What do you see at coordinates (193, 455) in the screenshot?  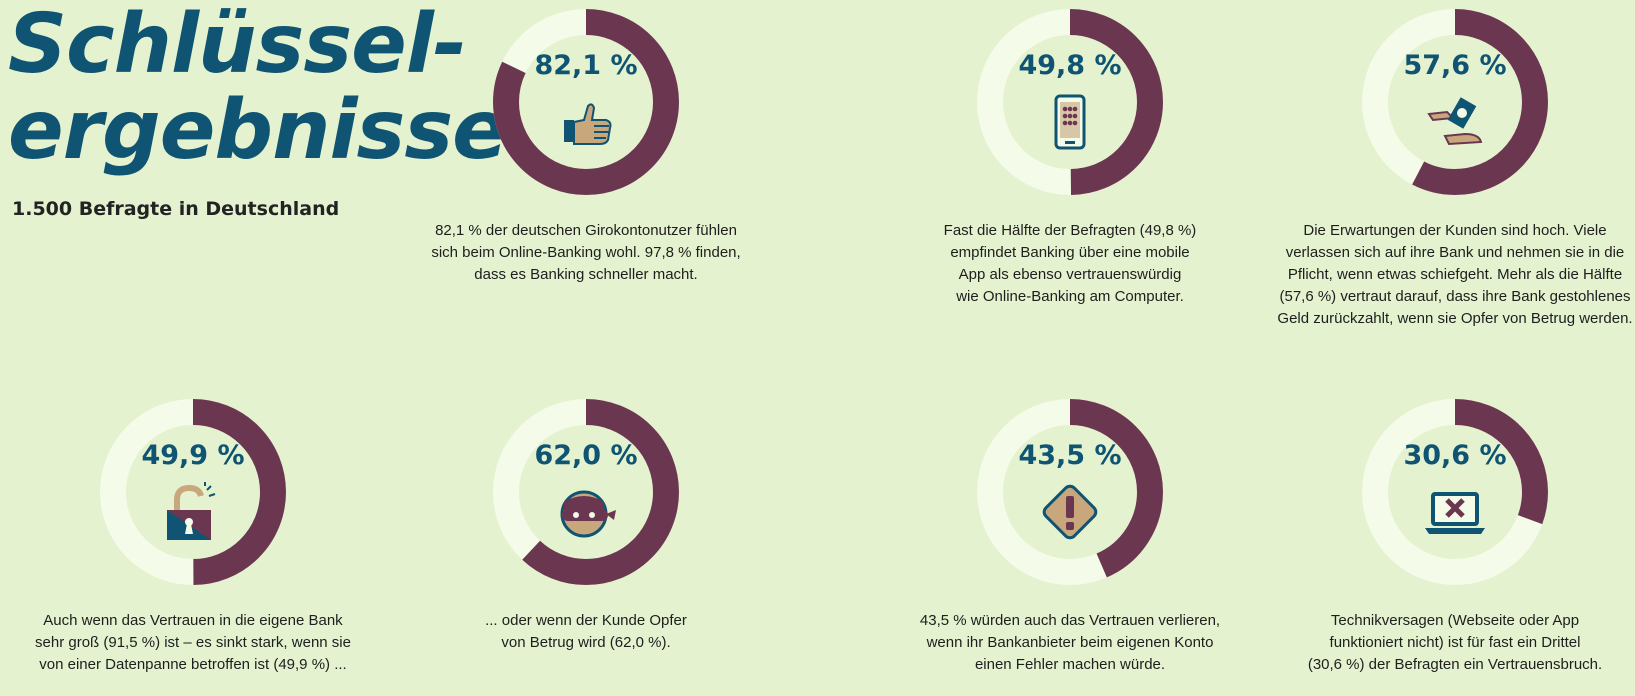 I see `percentage-label: 49,9 %` at bounding box center [193, 455].